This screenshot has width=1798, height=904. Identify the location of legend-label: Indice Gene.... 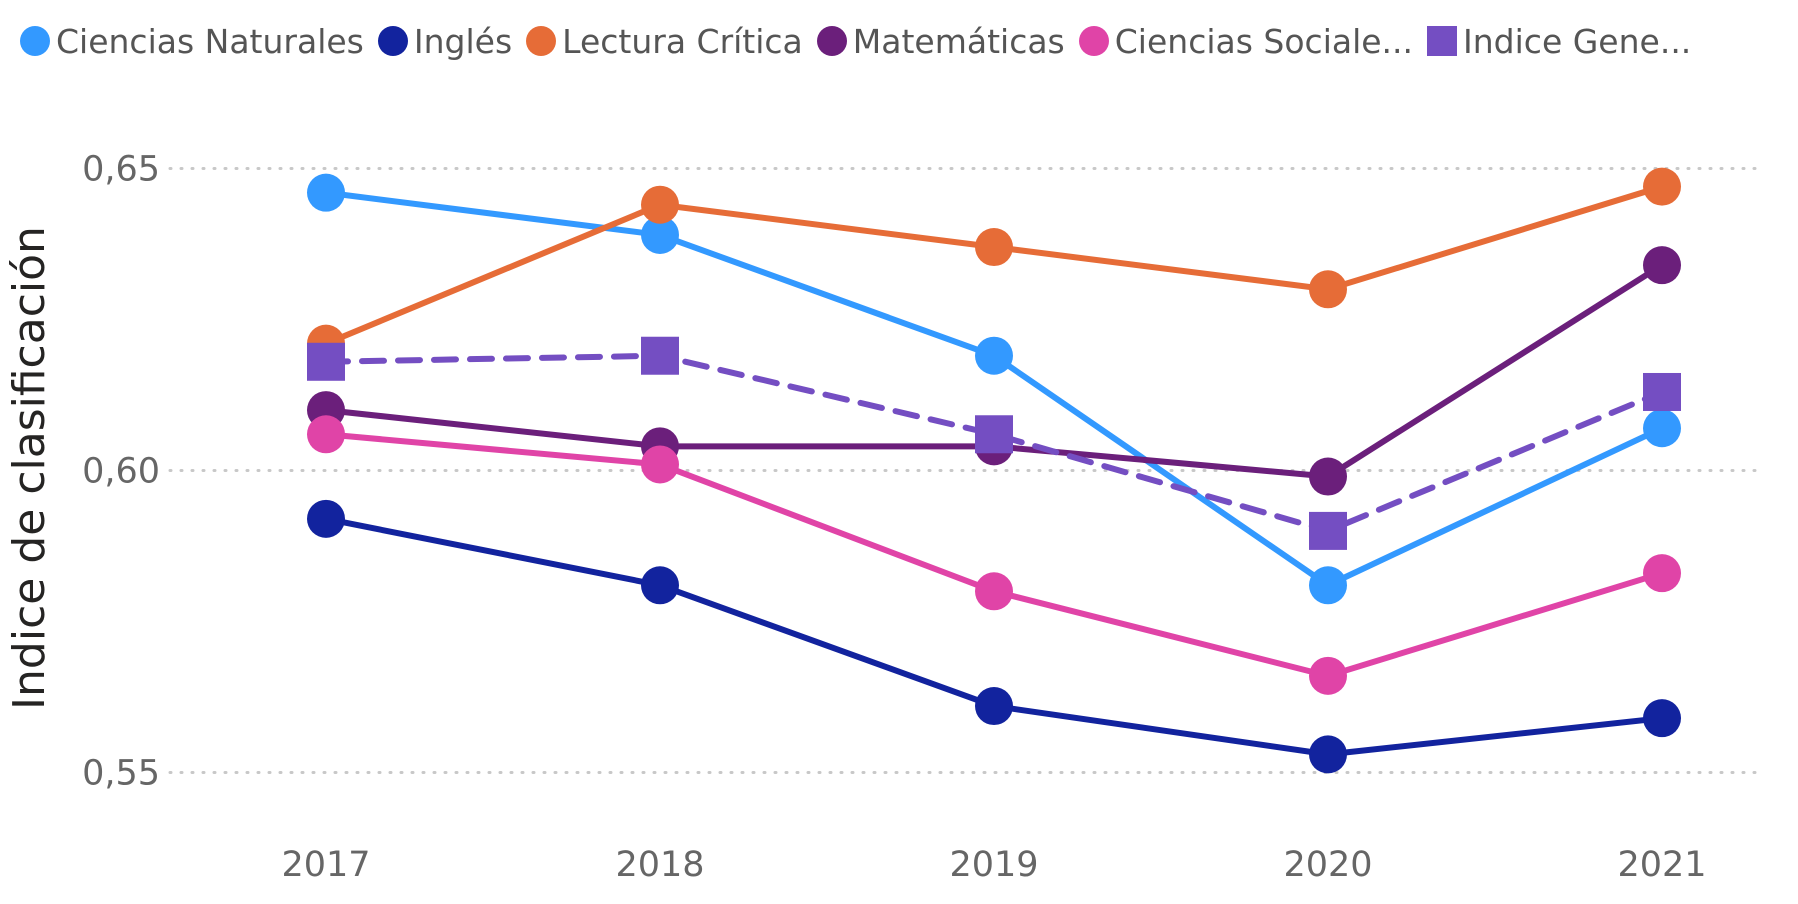
(1577, 41).